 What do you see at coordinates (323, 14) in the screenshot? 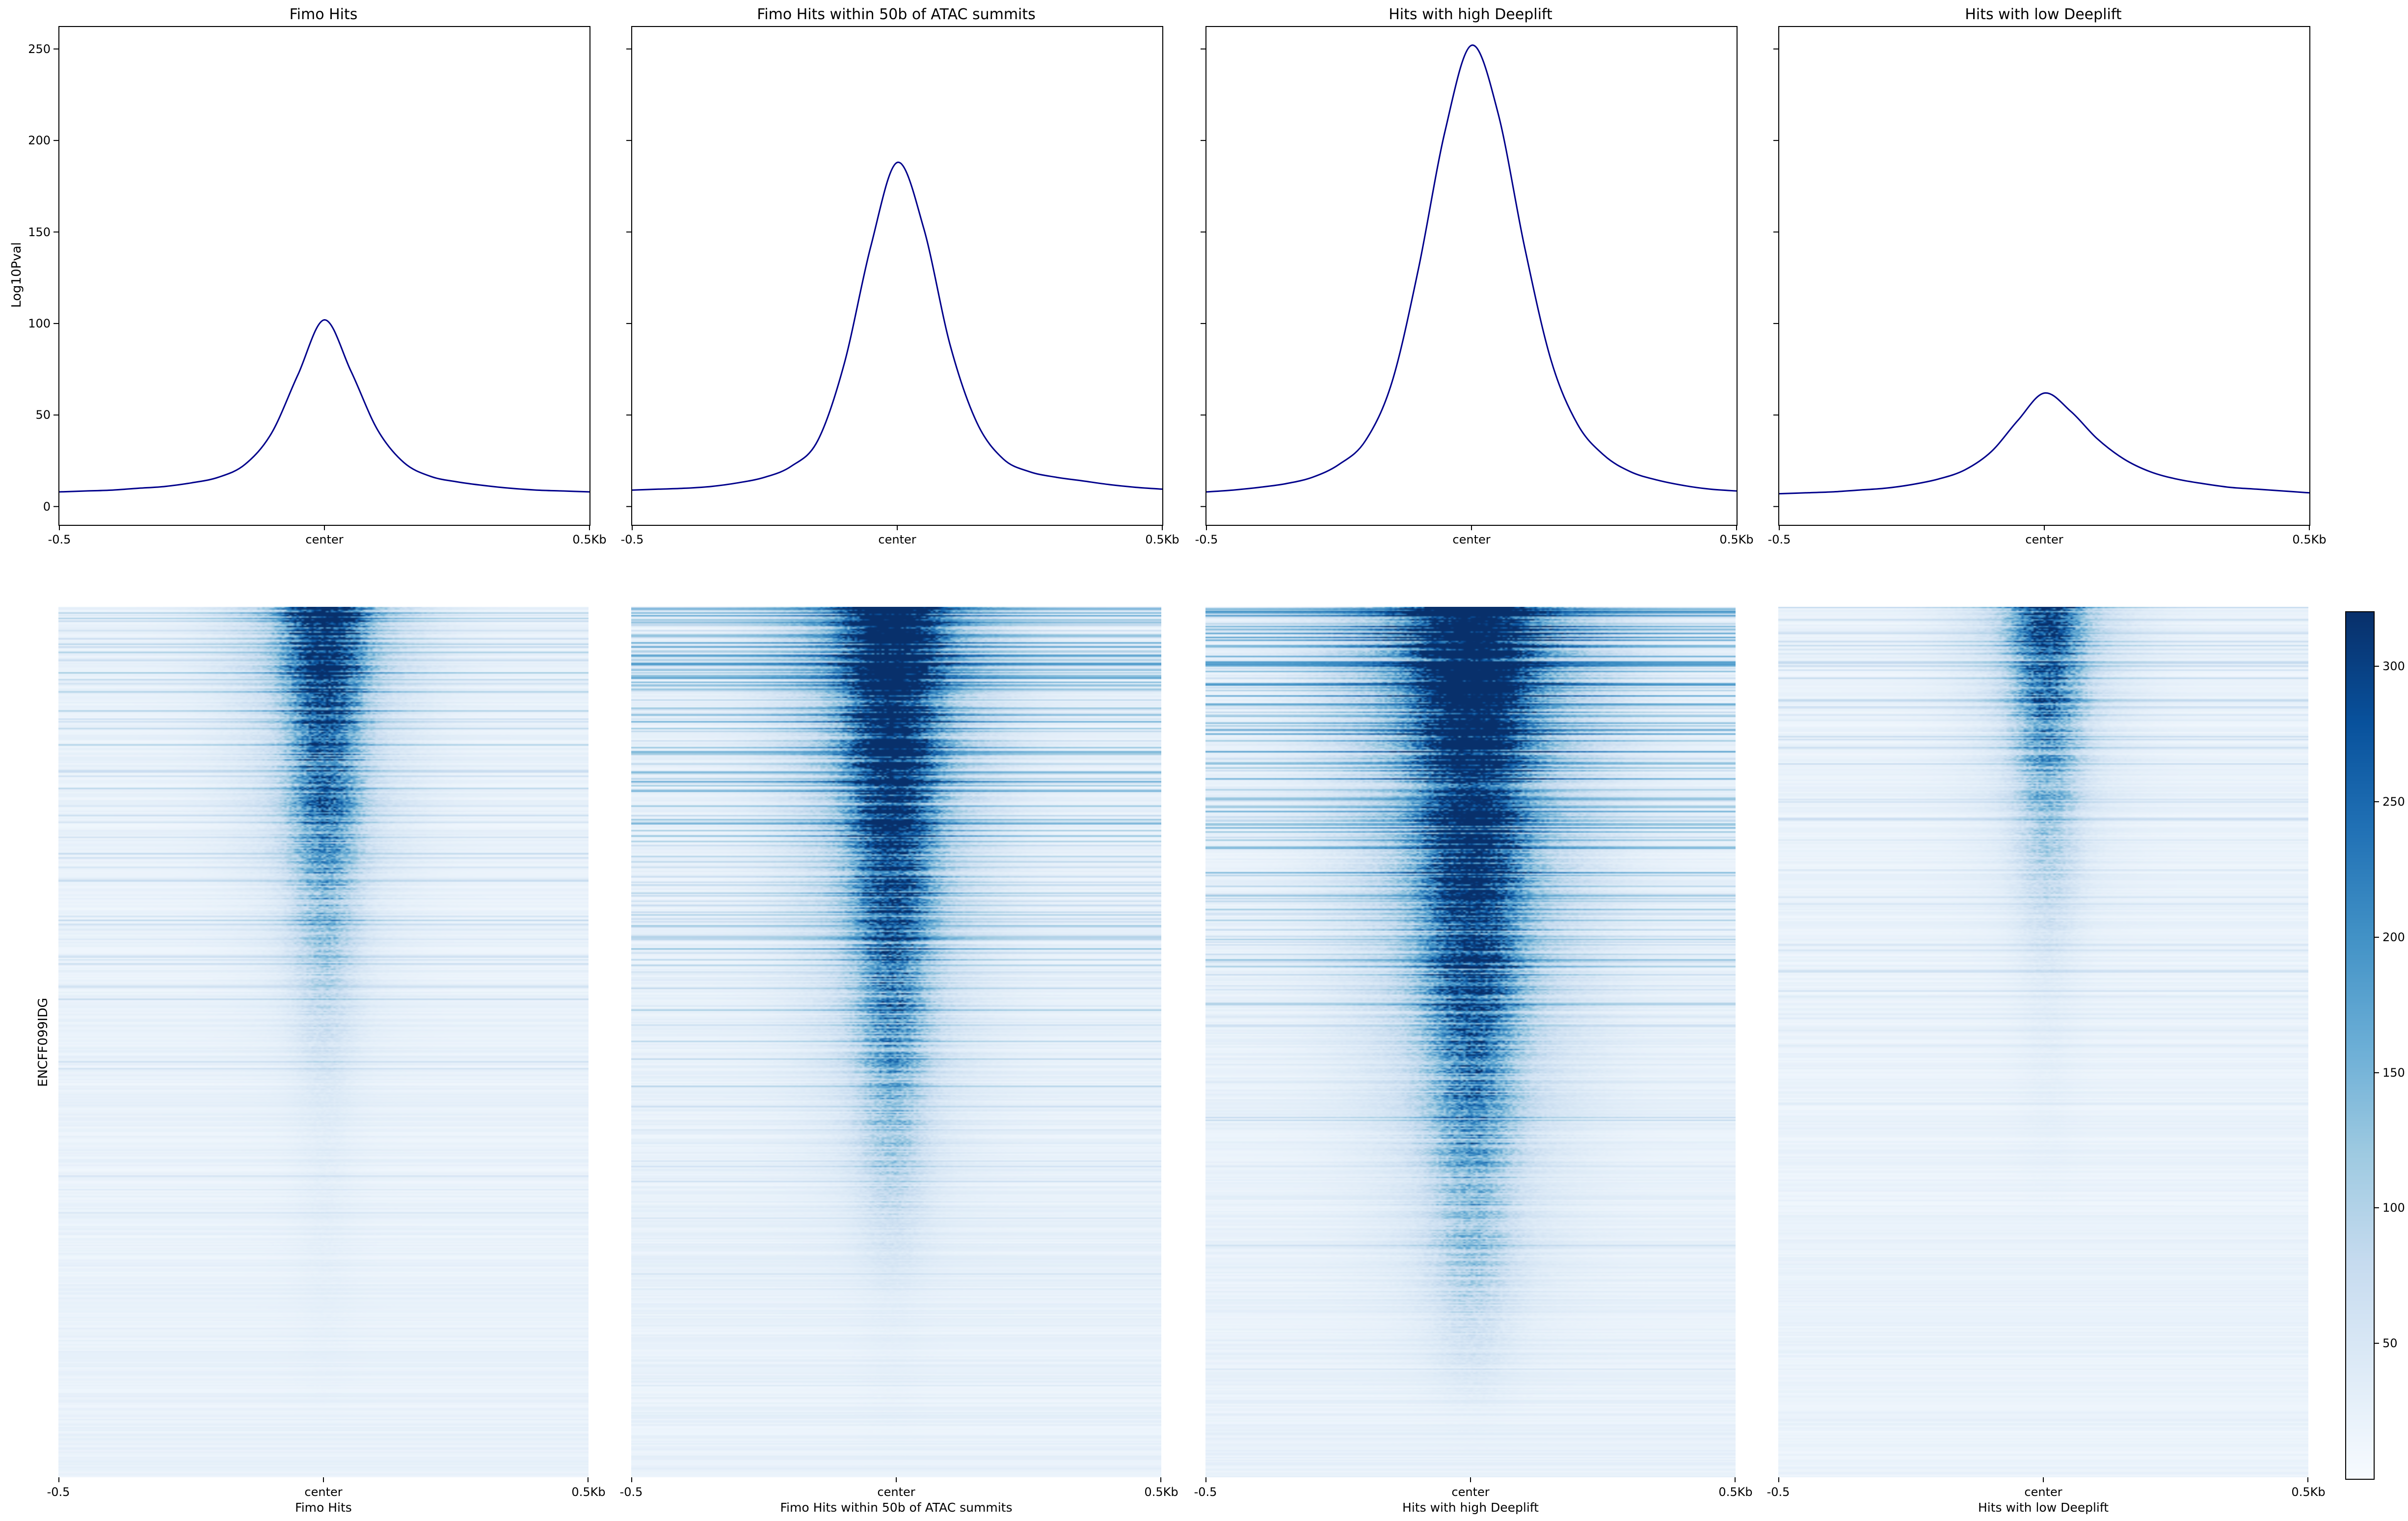
I see `profile-title: Fimo Hits` at bounding box center [323, 14].